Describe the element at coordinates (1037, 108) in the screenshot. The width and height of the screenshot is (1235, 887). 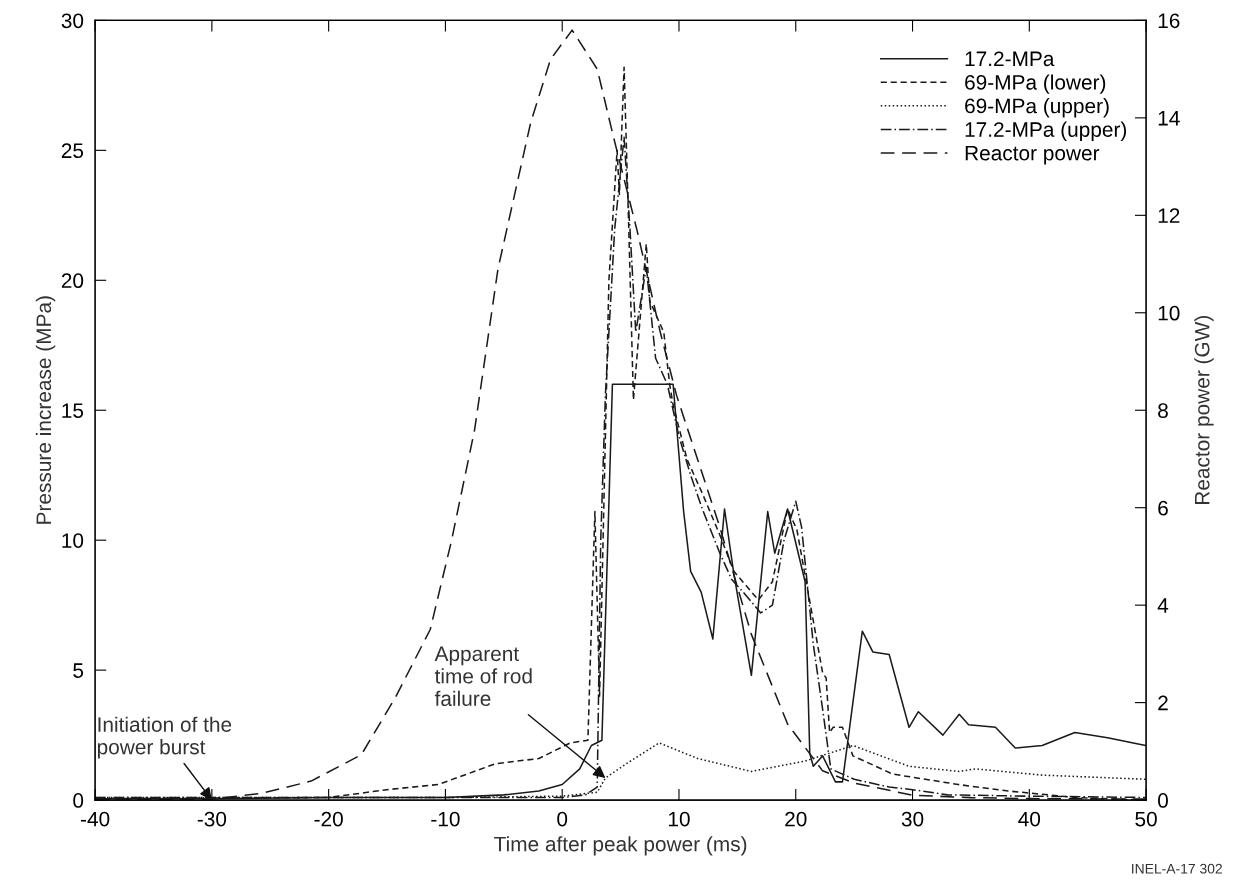
I see `legend-label: 69-MPa (upper)` at that location.